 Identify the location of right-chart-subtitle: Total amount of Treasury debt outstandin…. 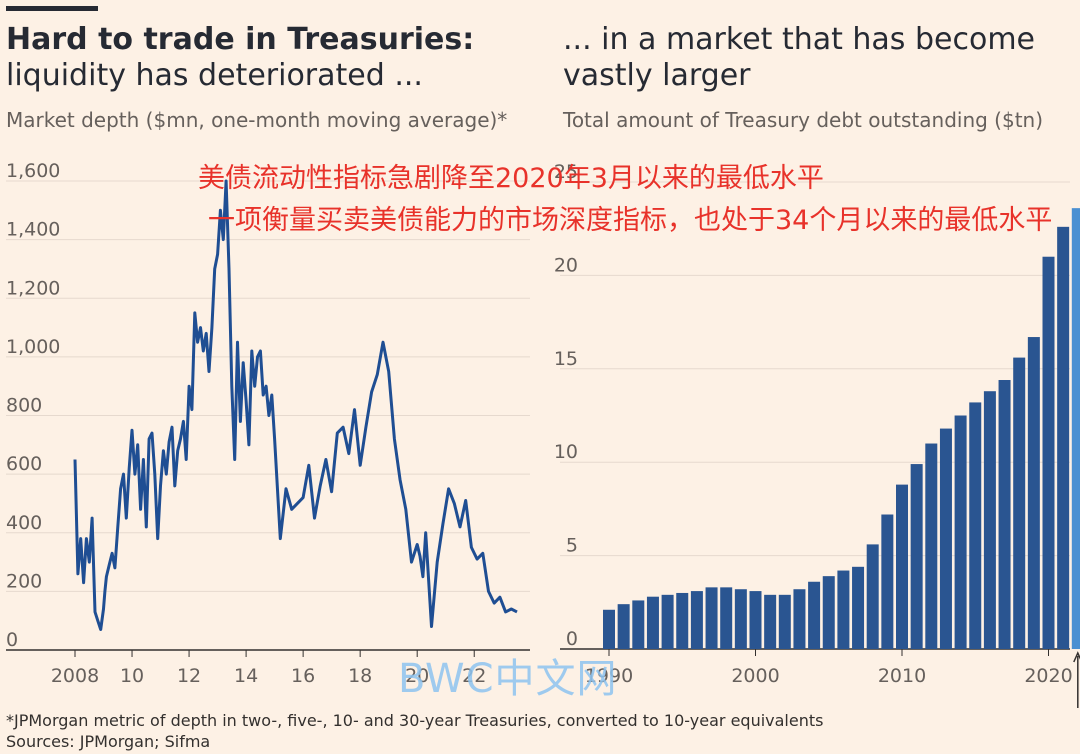
(803, 120).